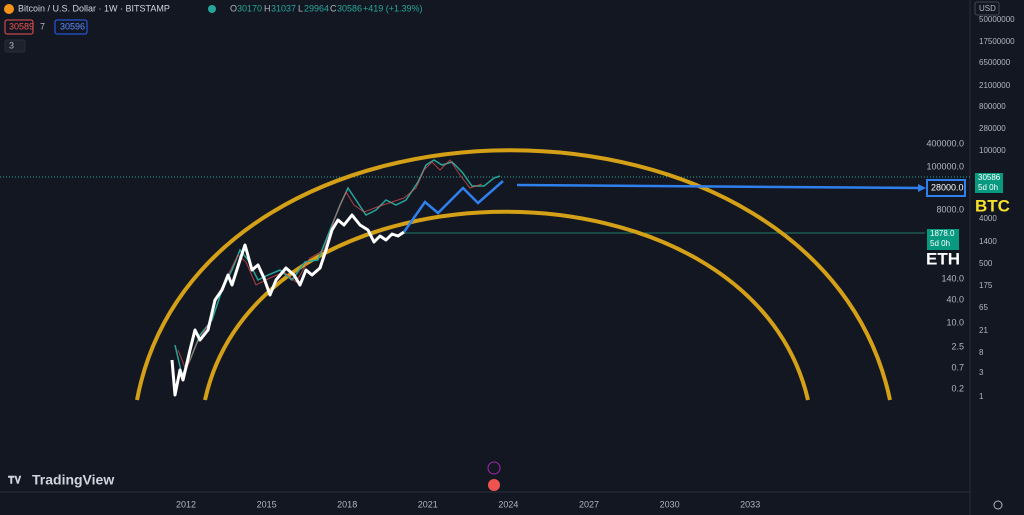 The height and width of the screenshot is (515, 1024). What do you see at coordinates (267, 504) in the screenshot?
I see `time-label: 2015` at bounding box center [267, 504].